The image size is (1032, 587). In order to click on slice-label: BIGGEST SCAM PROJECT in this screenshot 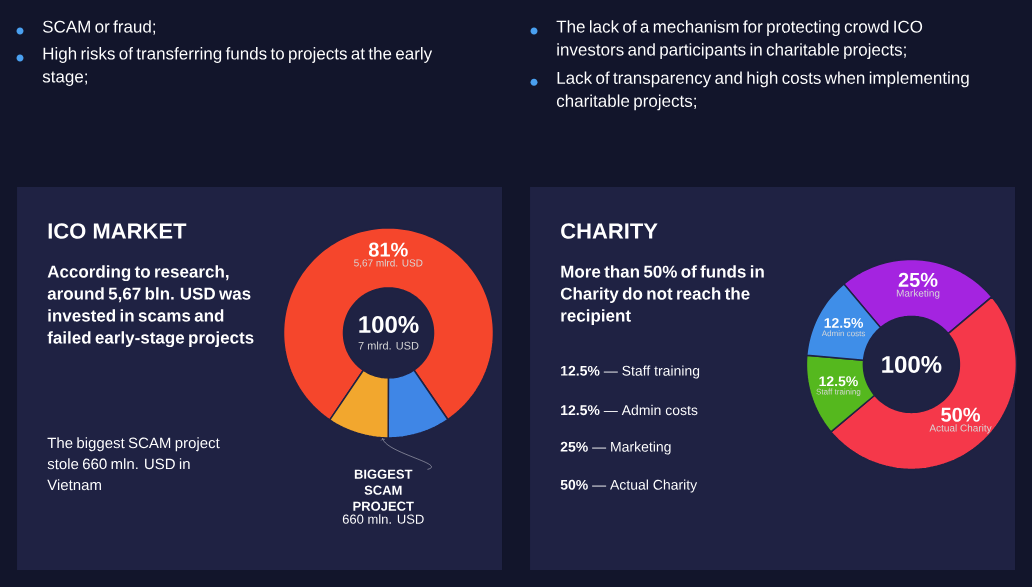, I will do `click(383, 490)`.